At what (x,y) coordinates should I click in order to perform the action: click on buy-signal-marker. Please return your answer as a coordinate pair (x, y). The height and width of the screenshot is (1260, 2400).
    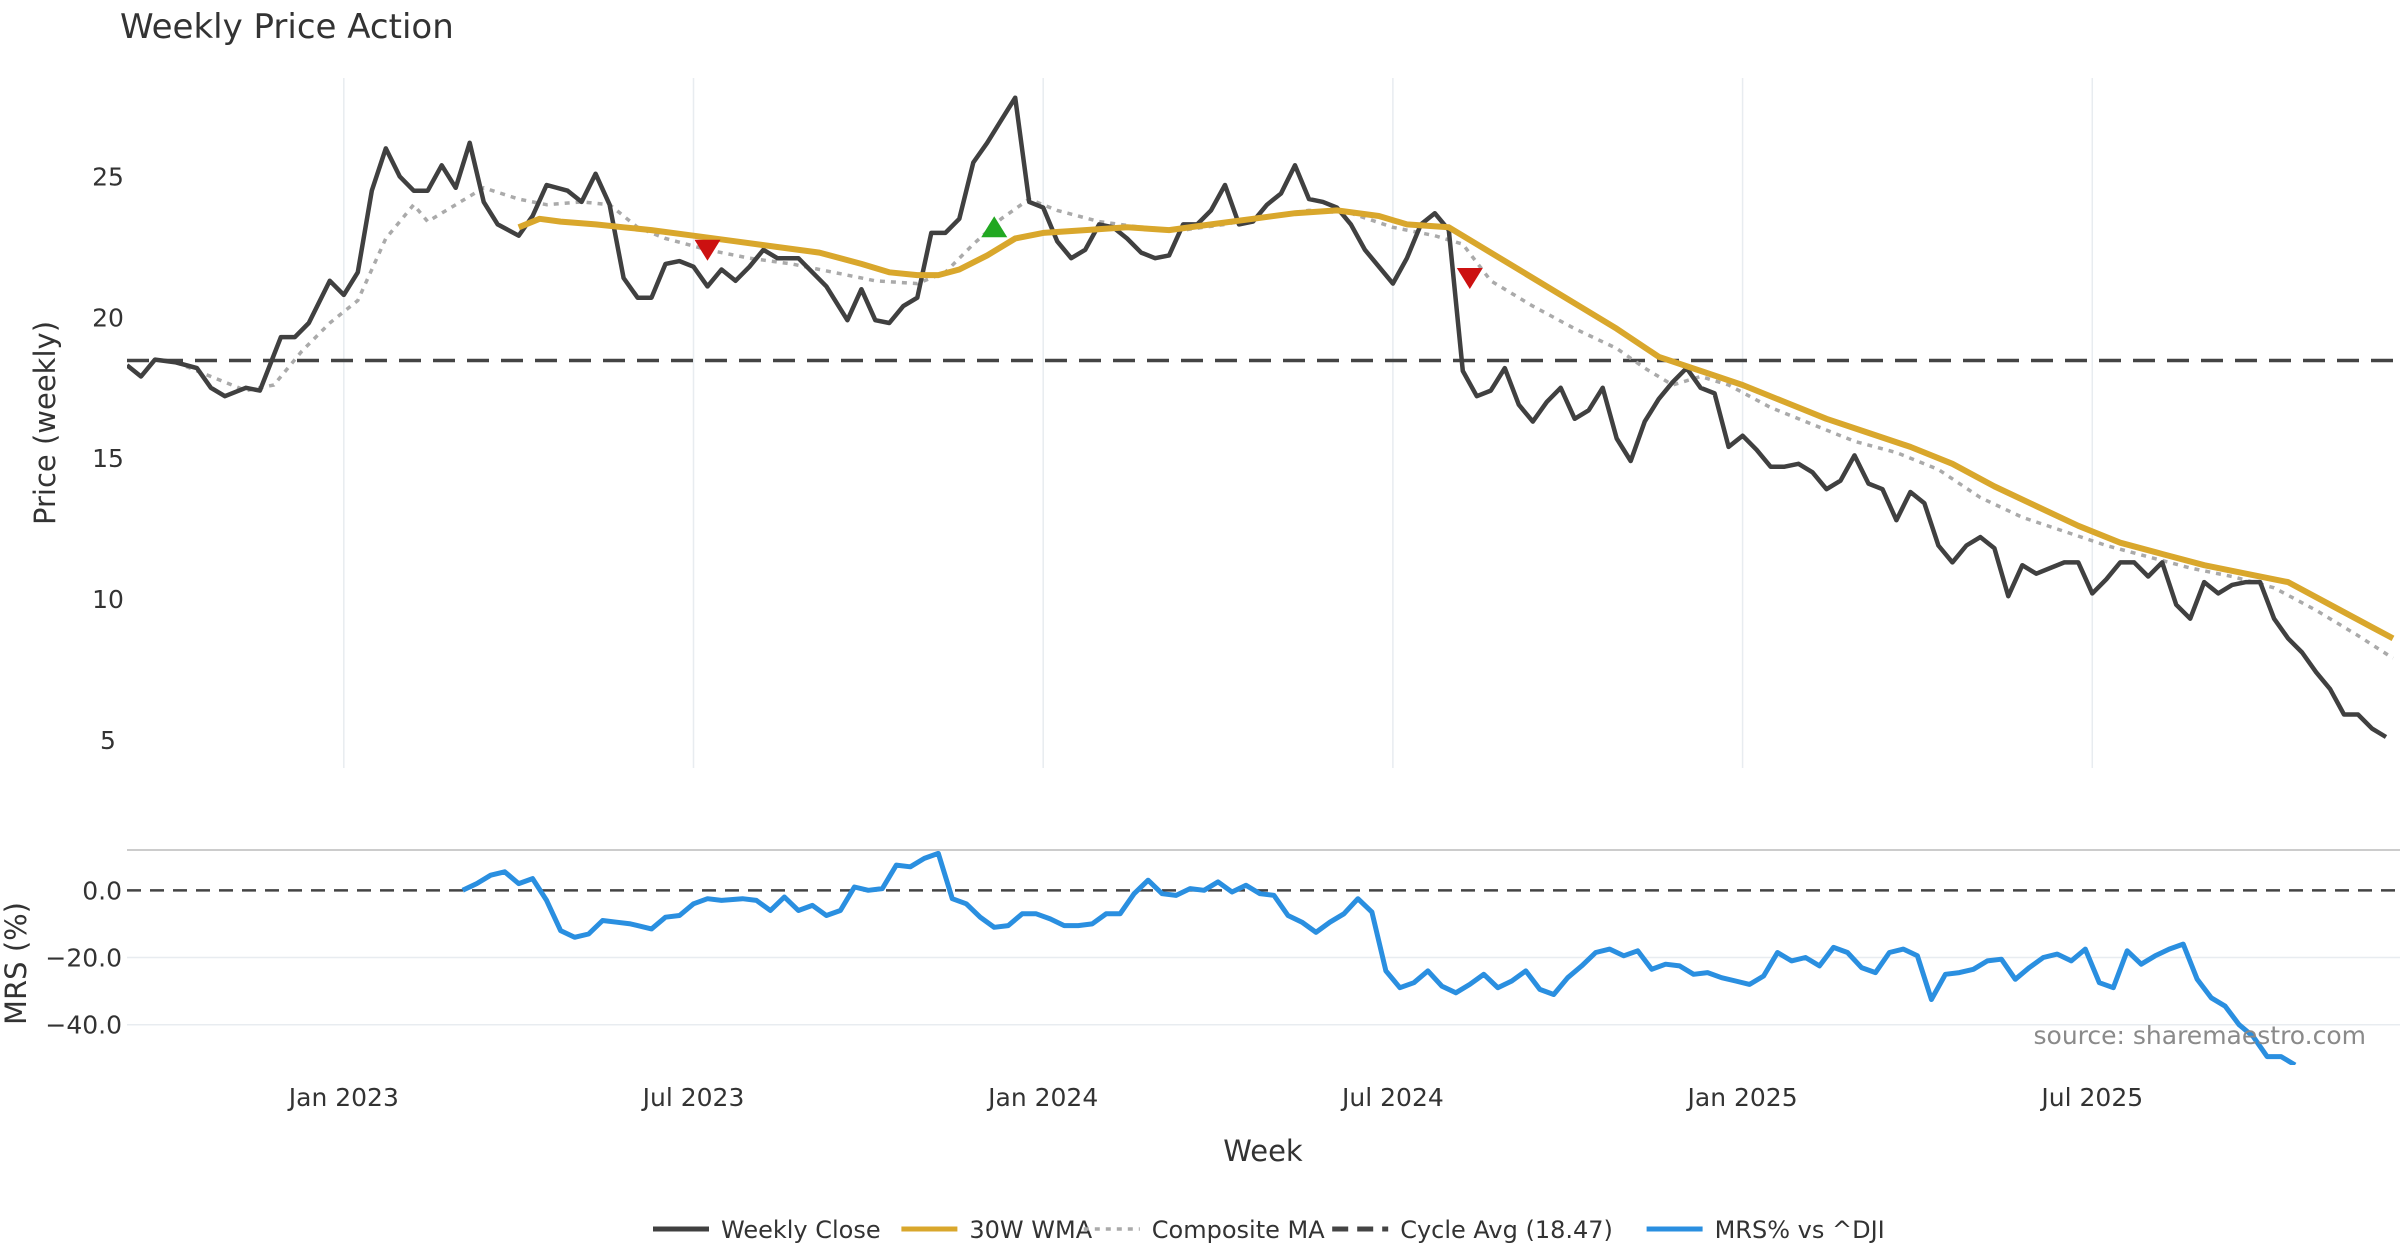
    Looking at the image, I should click on (994, 227).